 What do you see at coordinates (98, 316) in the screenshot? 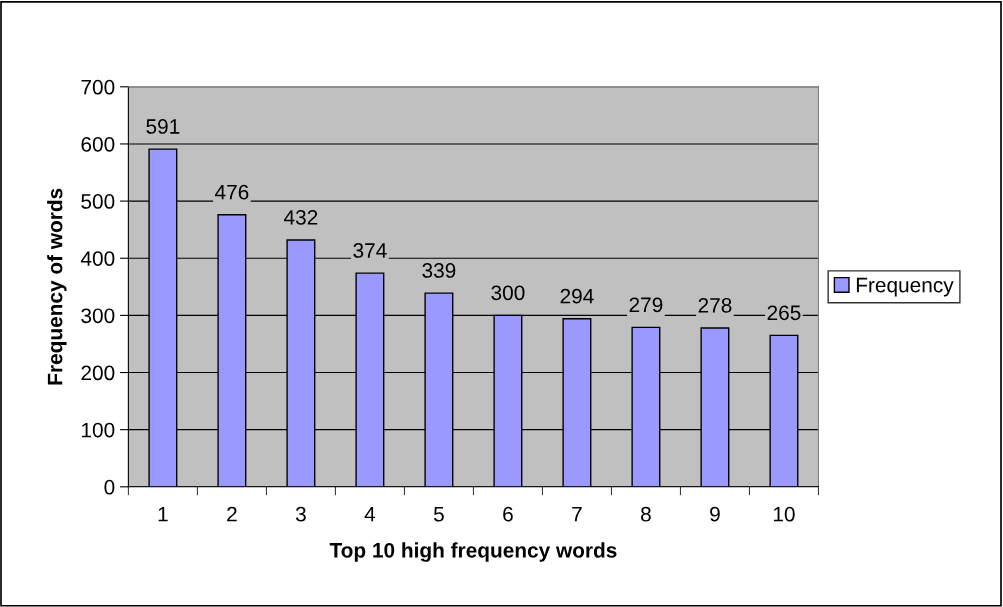
I see `y-tick-label: 300` at bounding box center [98, 316].